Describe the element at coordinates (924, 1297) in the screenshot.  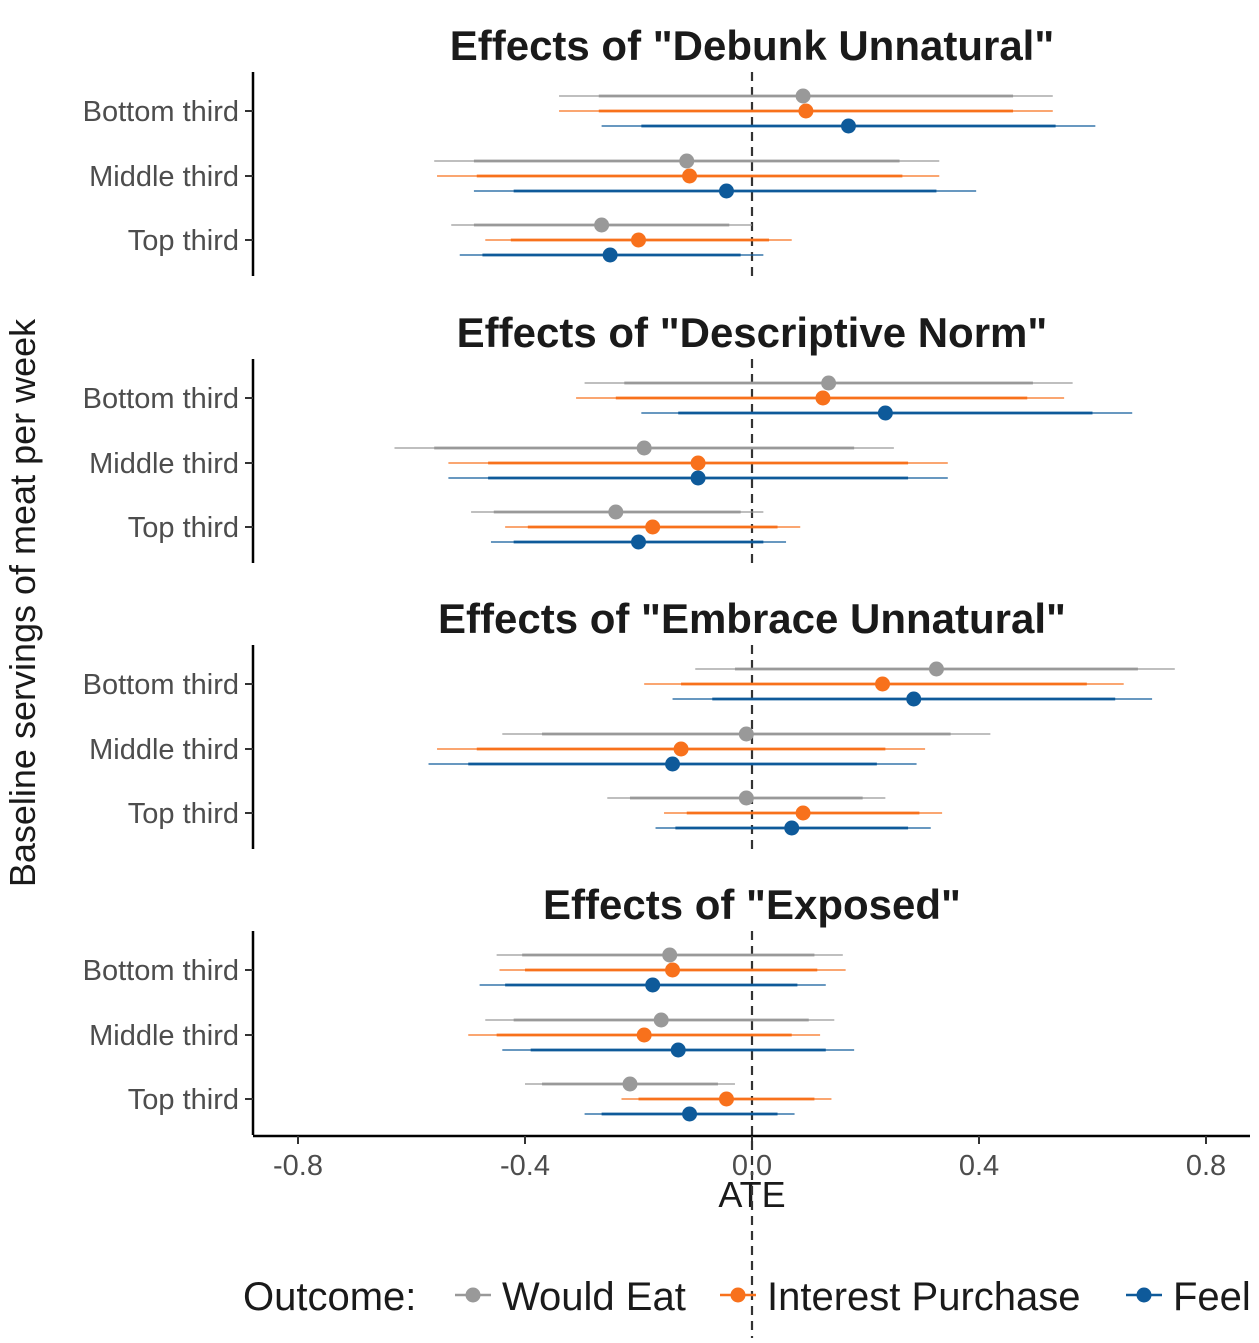
I see `legend-item-label: Interest Purchase` at that location.